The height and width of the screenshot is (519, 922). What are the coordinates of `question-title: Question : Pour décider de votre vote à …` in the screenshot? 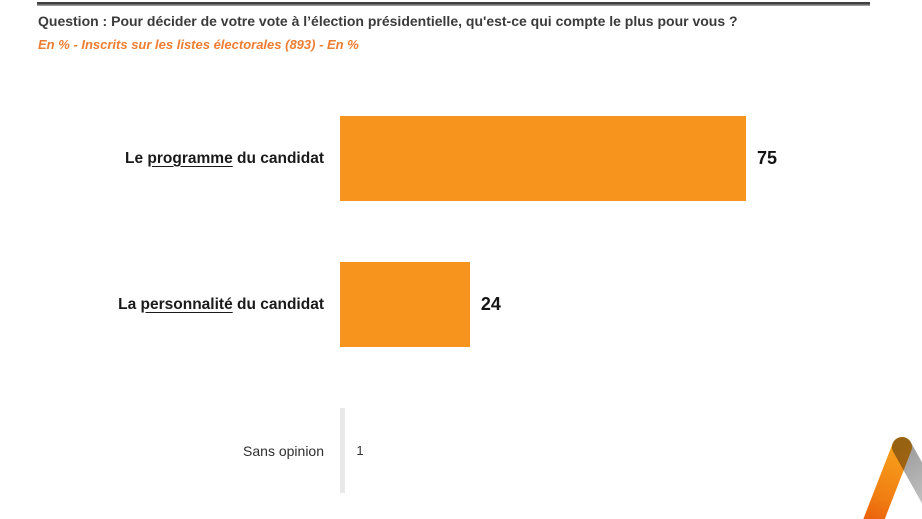 It's located at (388, 21).